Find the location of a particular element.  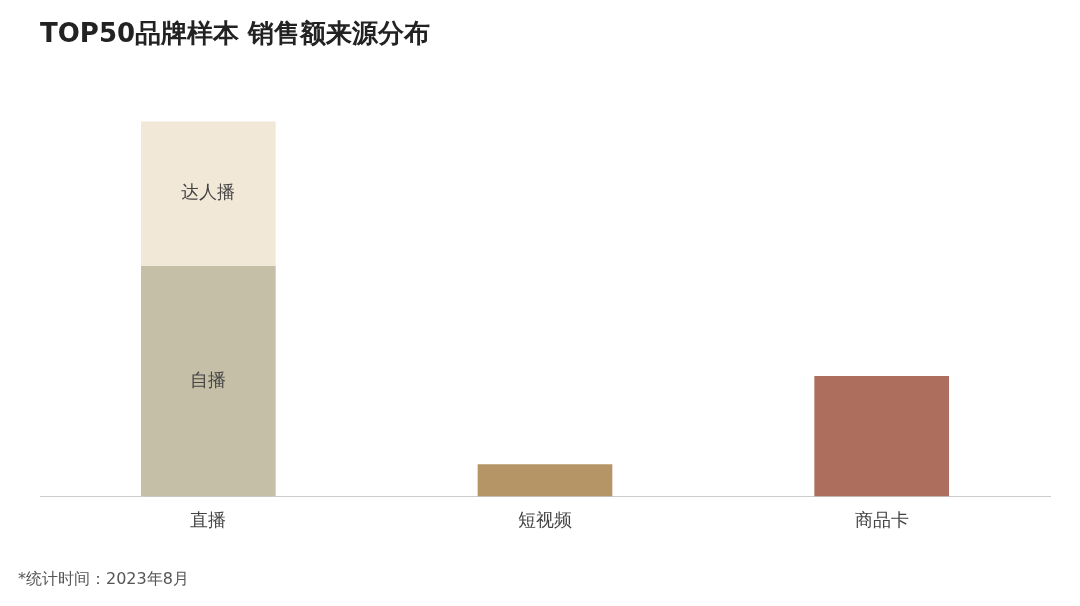

series-label: 达人播 is located at coordinates (208, 192).